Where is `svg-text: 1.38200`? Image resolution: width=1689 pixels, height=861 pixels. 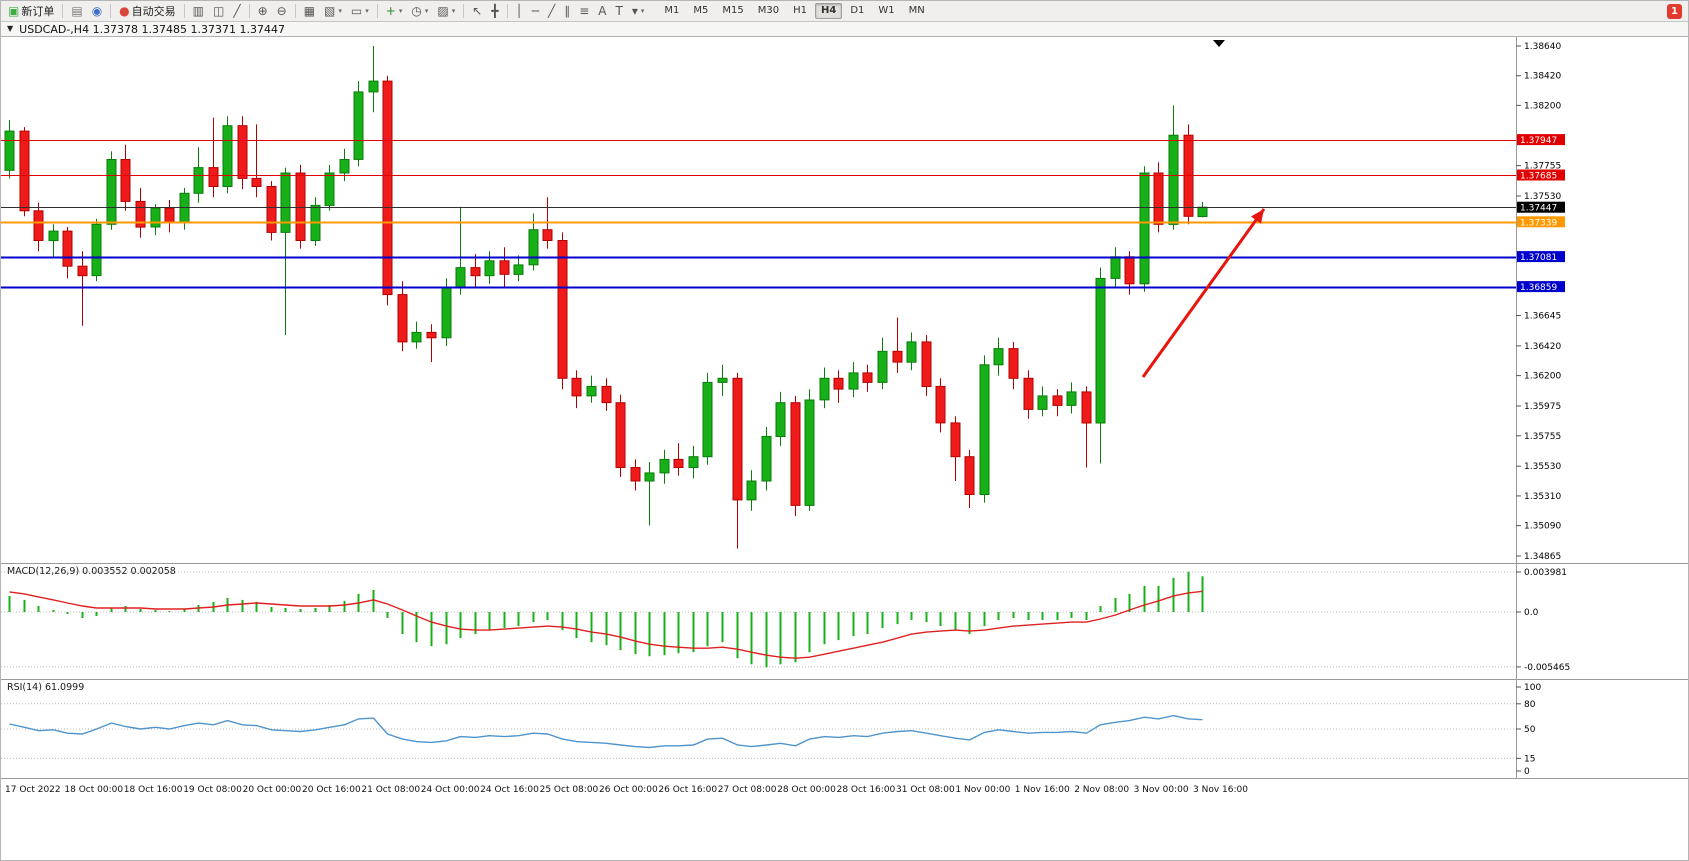 svg-text: 1.38200 is located at coordinates (1542, 106).